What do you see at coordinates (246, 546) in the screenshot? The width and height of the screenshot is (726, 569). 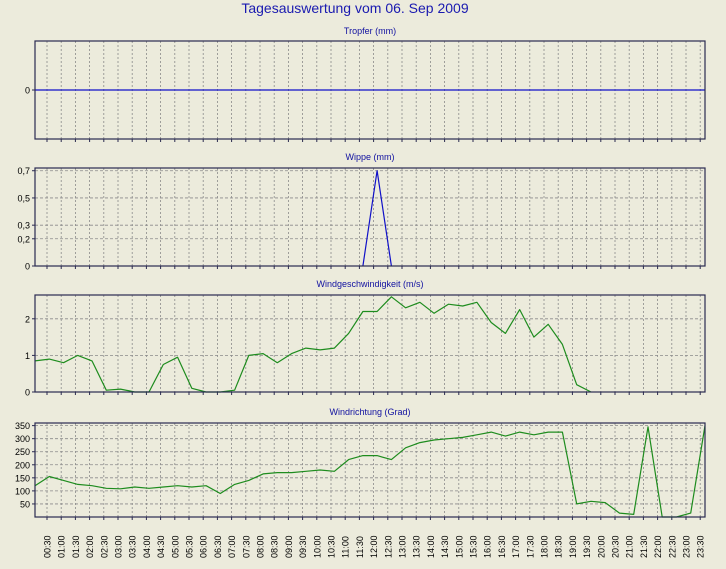 I see `x-tick-label: 07:30` at bounding box center [246, 546].